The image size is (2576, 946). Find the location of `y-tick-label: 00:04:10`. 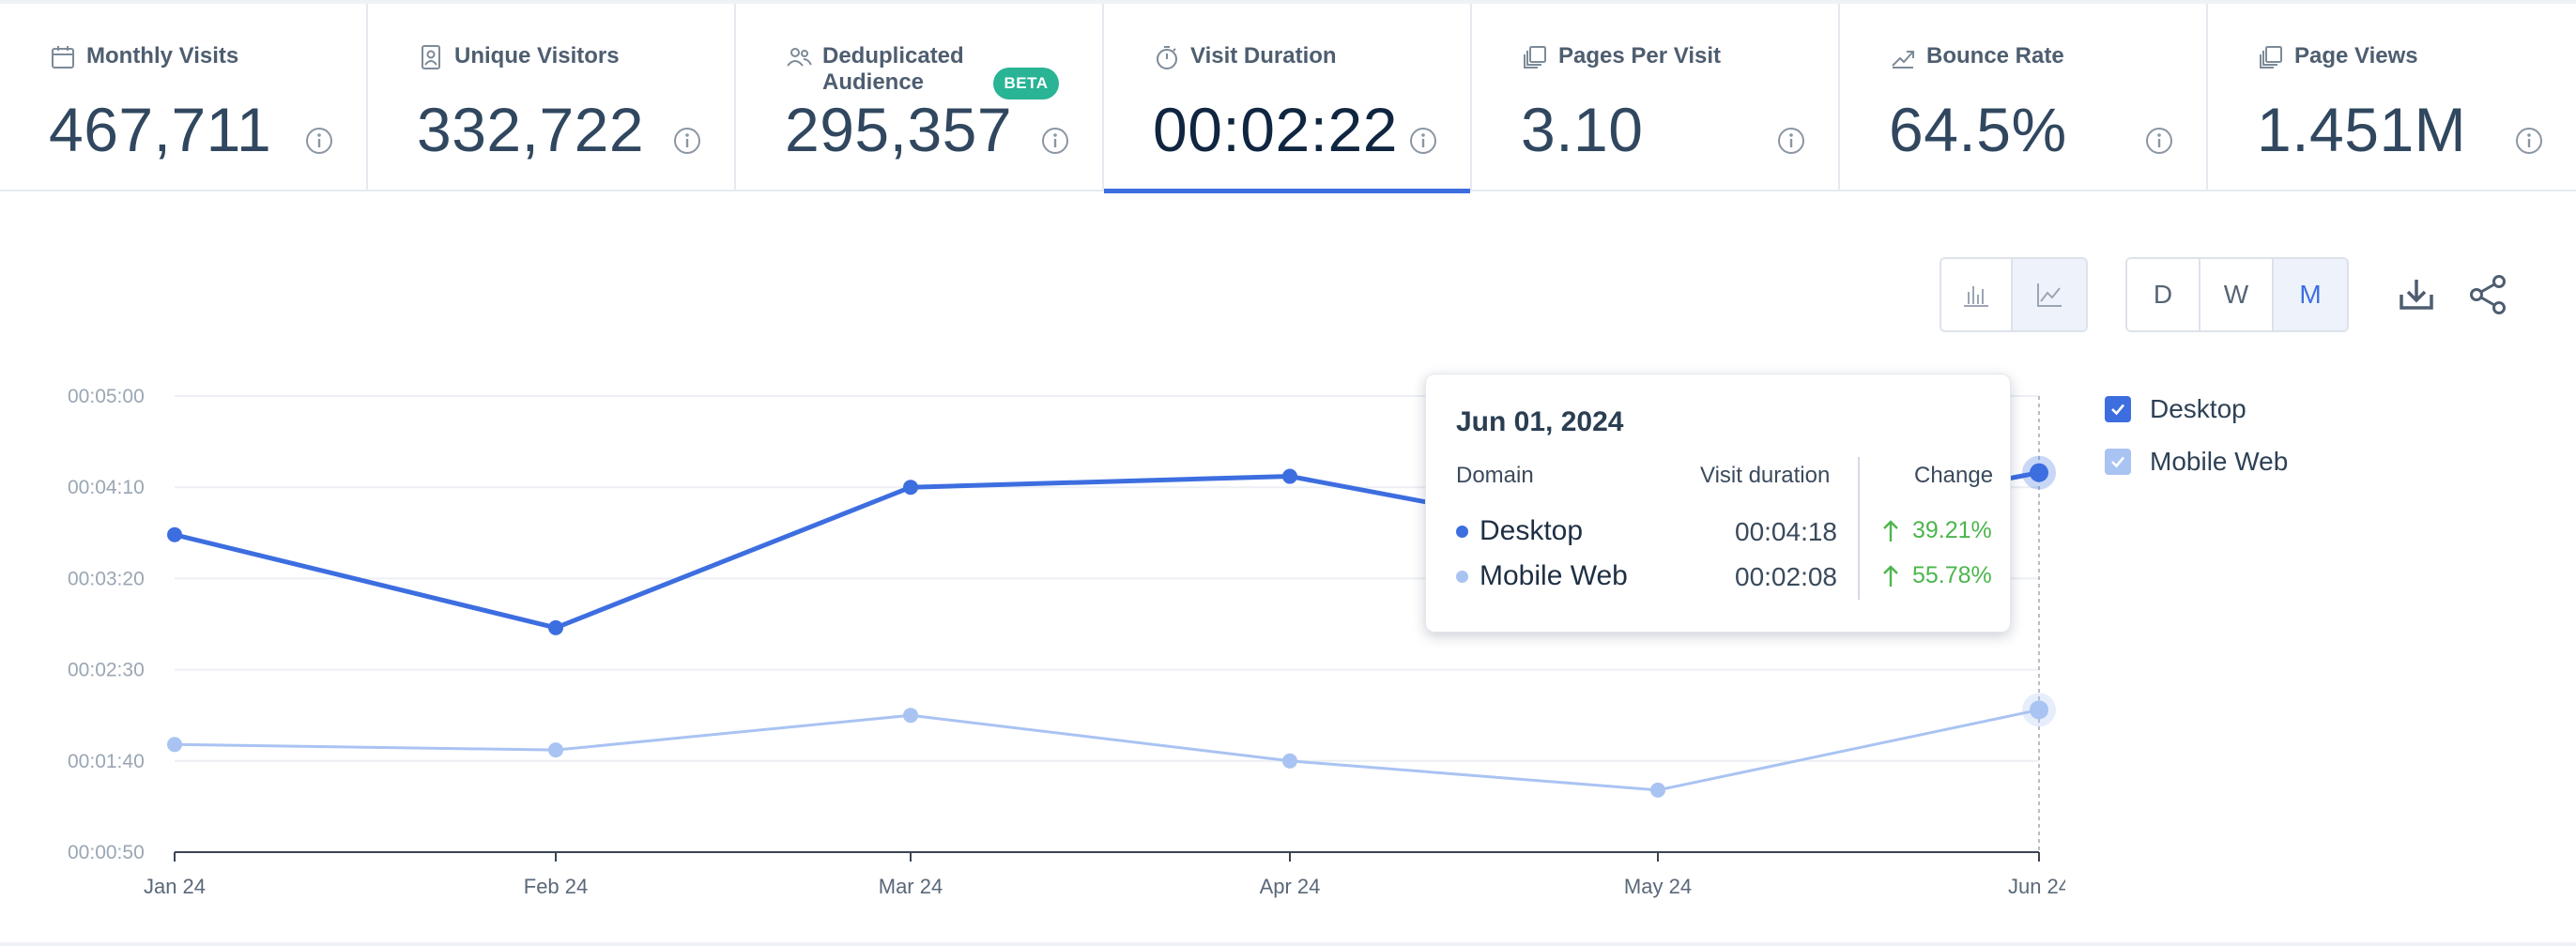

y-tick-label: 00:04:10 is located at coordinates (107, 487).